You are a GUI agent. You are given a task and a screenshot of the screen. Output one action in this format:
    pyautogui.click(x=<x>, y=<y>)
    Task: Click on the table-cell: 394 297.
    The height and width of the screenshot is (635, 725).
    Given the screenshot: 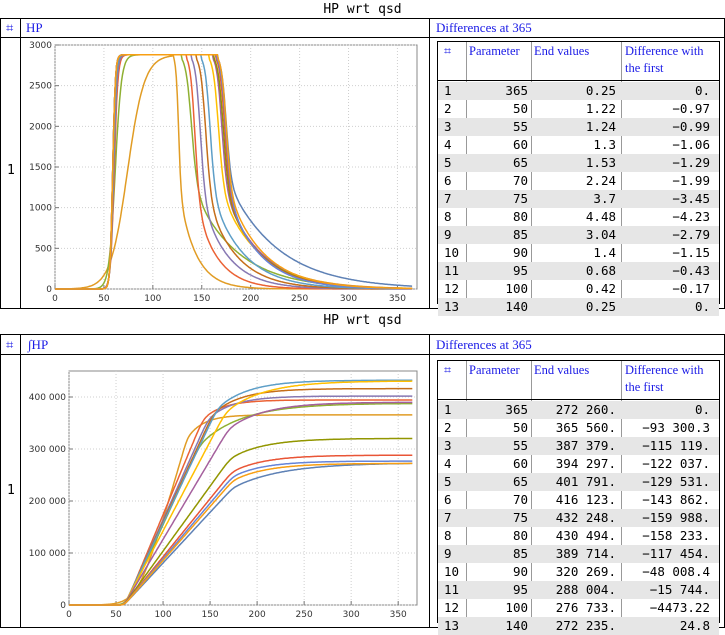 What is the action you would take?
    pyautogui.click(x=585, y=463)
    